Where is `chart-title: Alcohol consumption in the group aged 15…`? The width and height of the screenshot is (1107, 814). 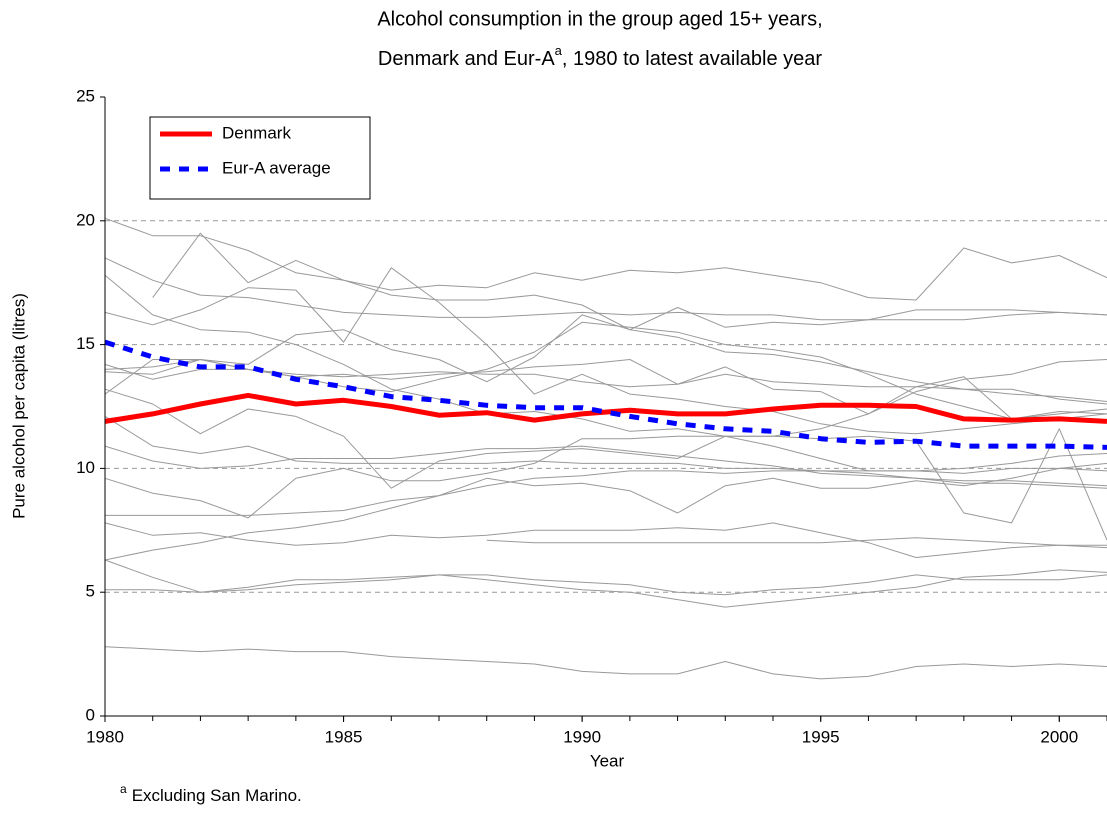
chart-title: Alcohol consumption in the group aged 15… is located at coordinates (599, 19).